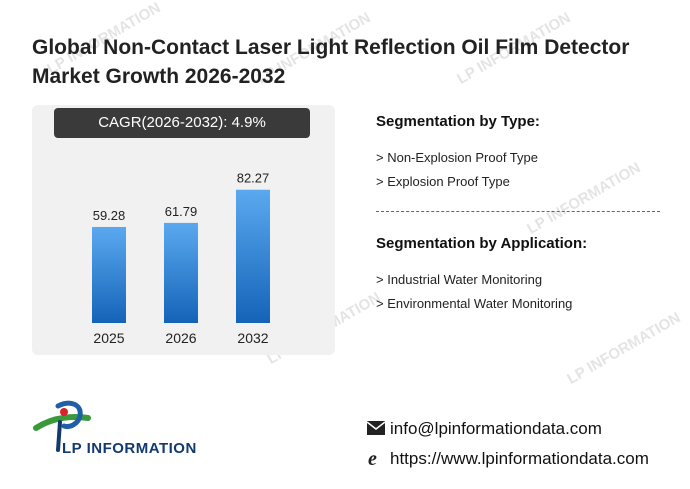 This screenshot has height=489, width=690. What do you see at coordinates (109, 215) in the screenshot?
I see `value-label: 59.28` at bounding box center [109, 215].